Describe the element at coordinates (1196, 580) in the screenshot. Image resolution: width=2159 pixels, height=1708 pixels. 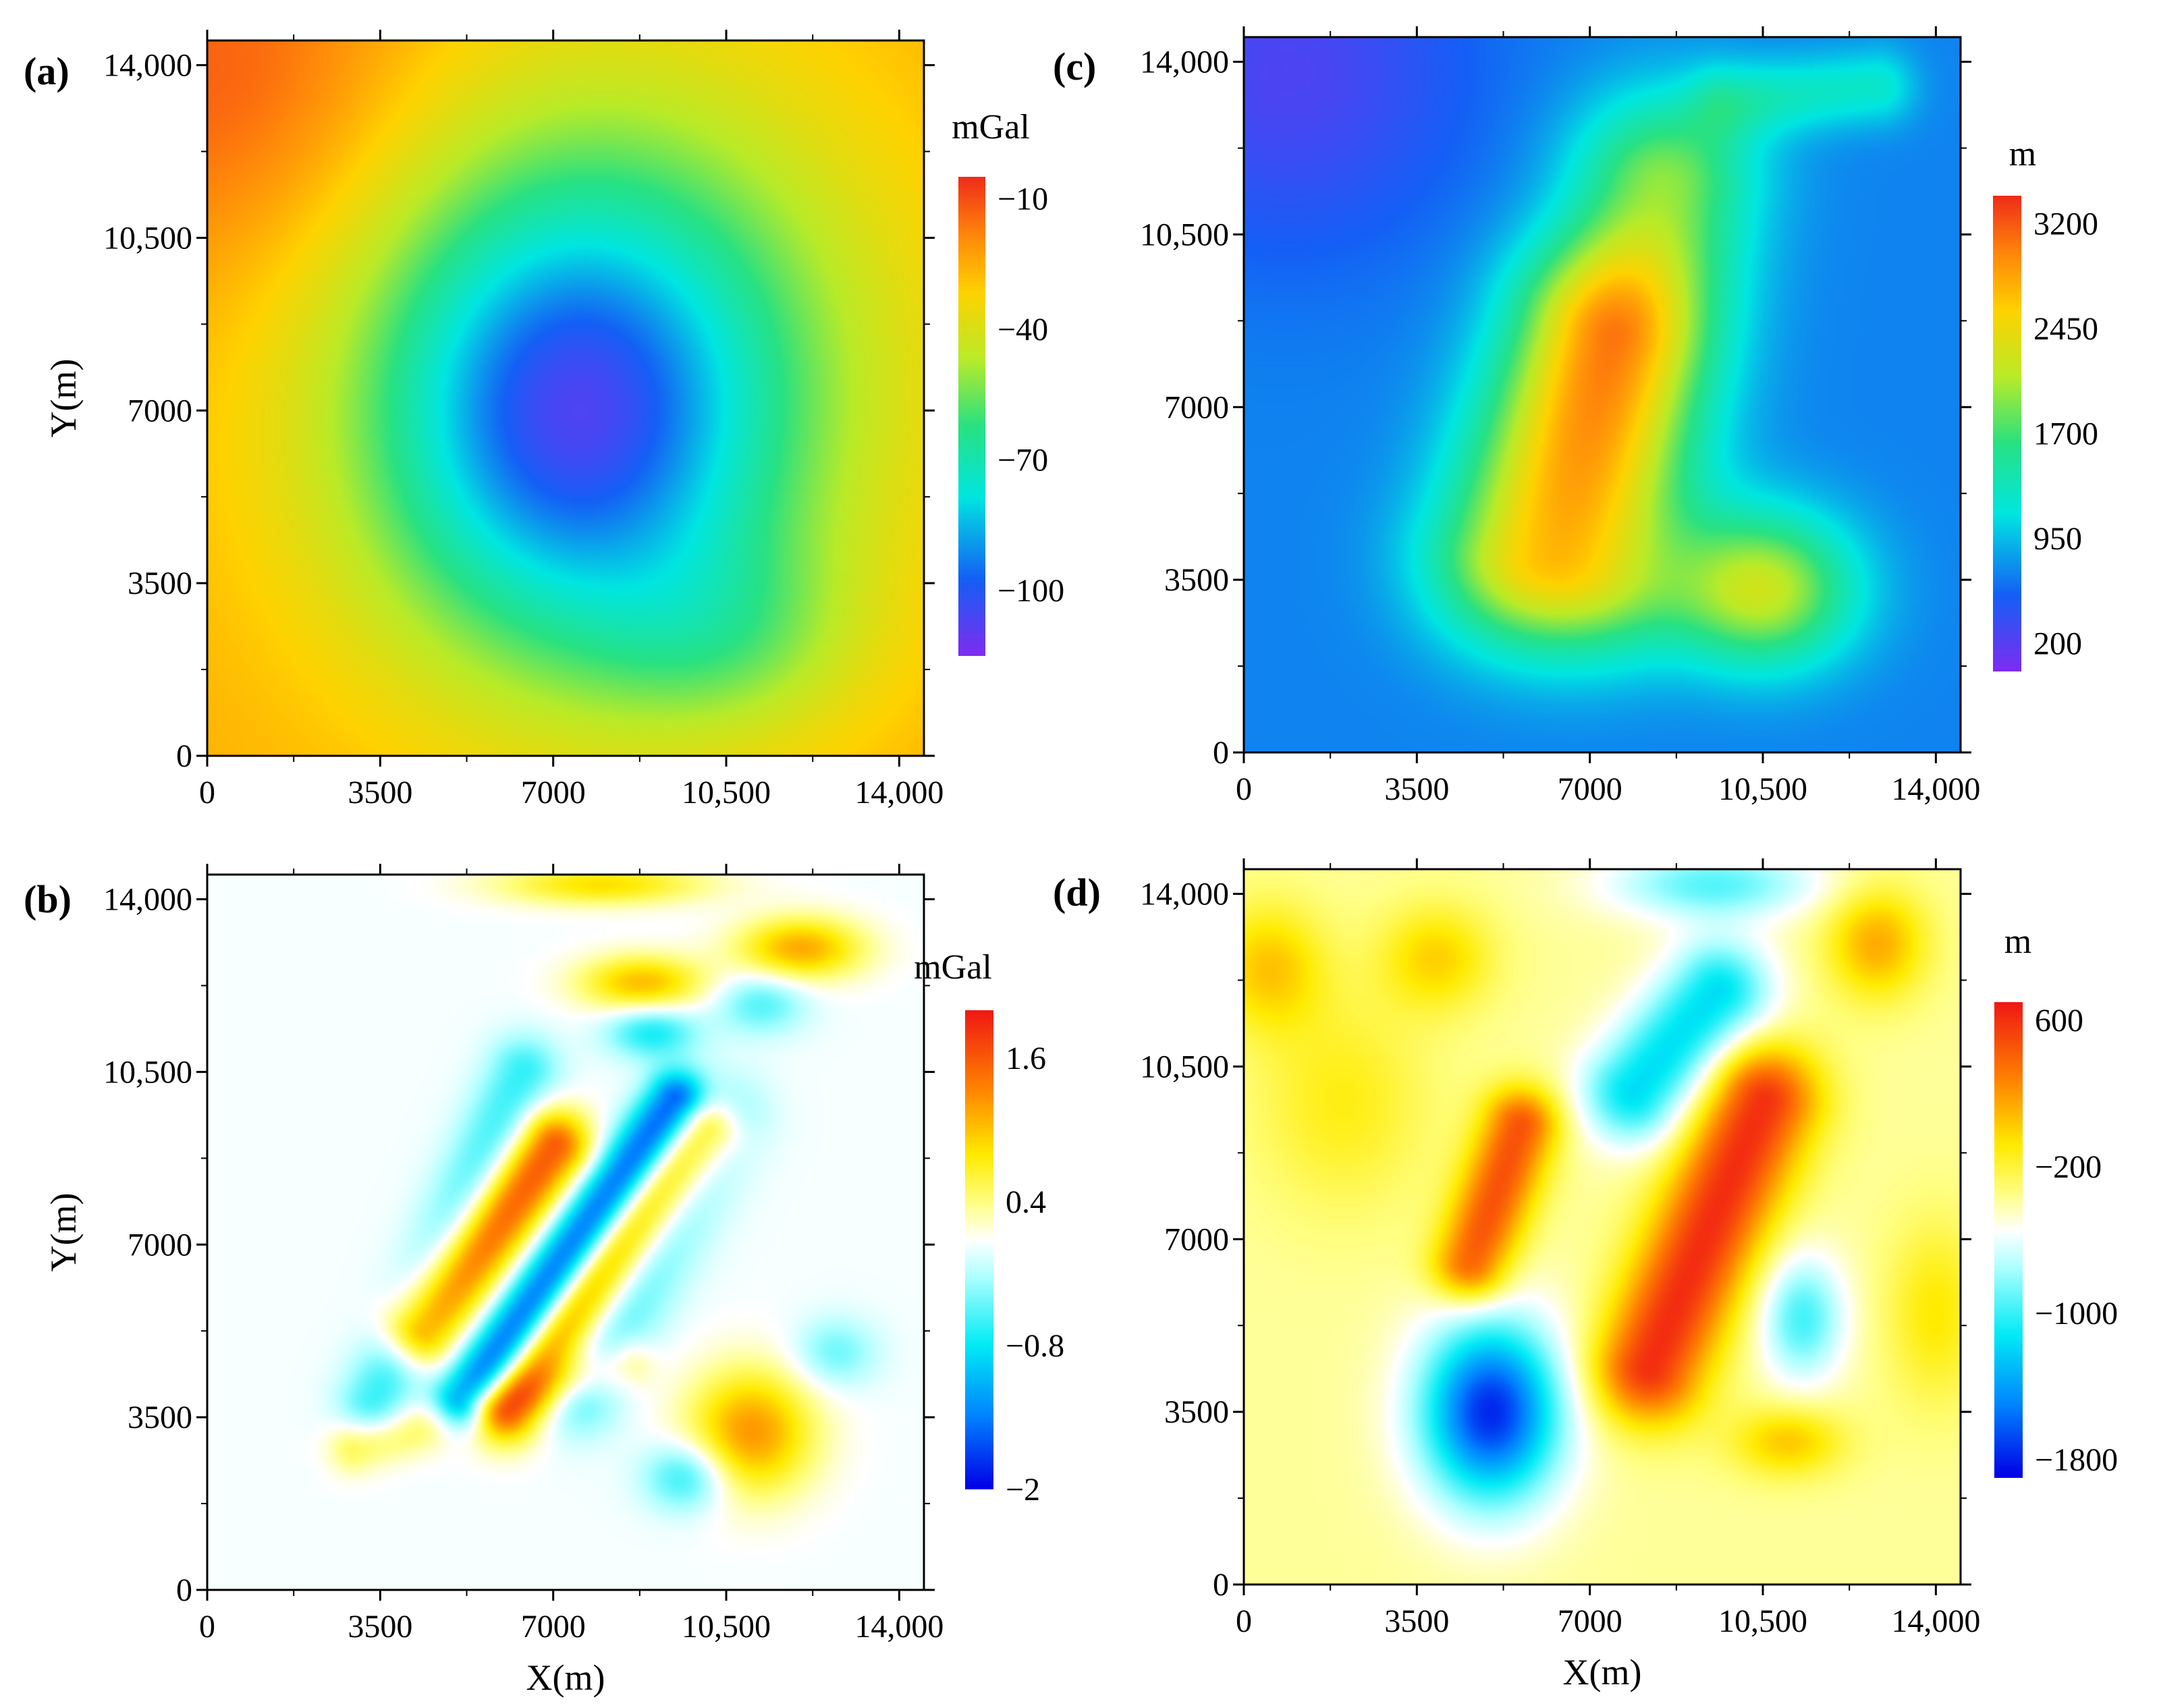
I see `y-tick-label-c: 3500` at that location.